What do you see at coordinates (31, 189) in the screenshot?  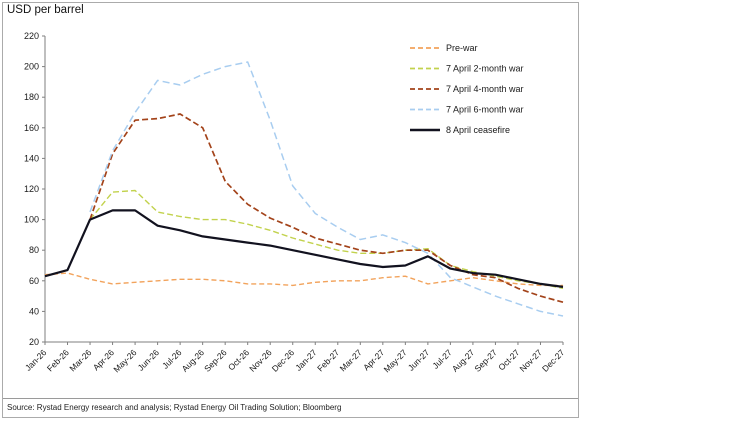 I see `y-tick-label: 120` at bounding box center [31, 189].